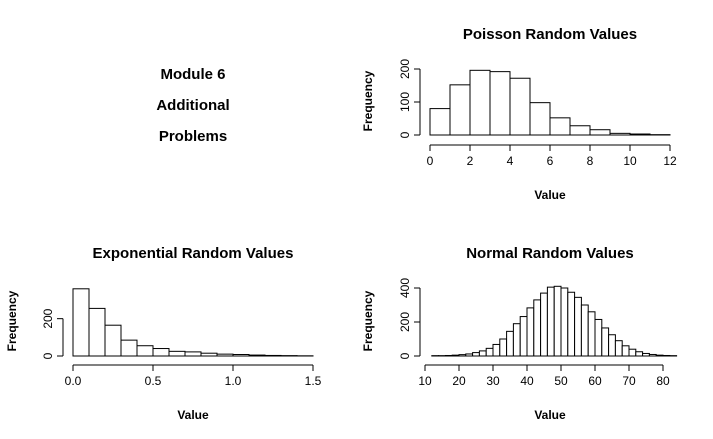 This screenshot has height=439, width=713. I want to click on x-tick-label: 0.0, so click(73, 381).